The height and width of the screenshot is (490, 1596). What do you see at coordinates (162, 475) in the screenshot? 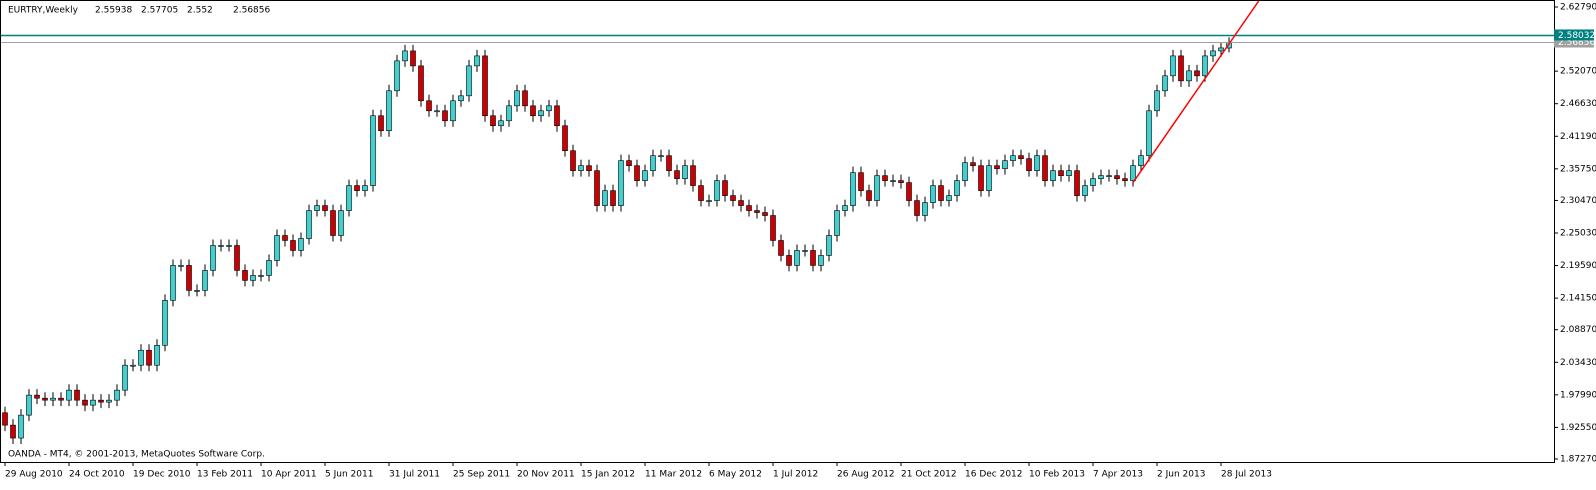
I see `x-tick-label: 19 Dec 2010` at bounding box center [162, 475].